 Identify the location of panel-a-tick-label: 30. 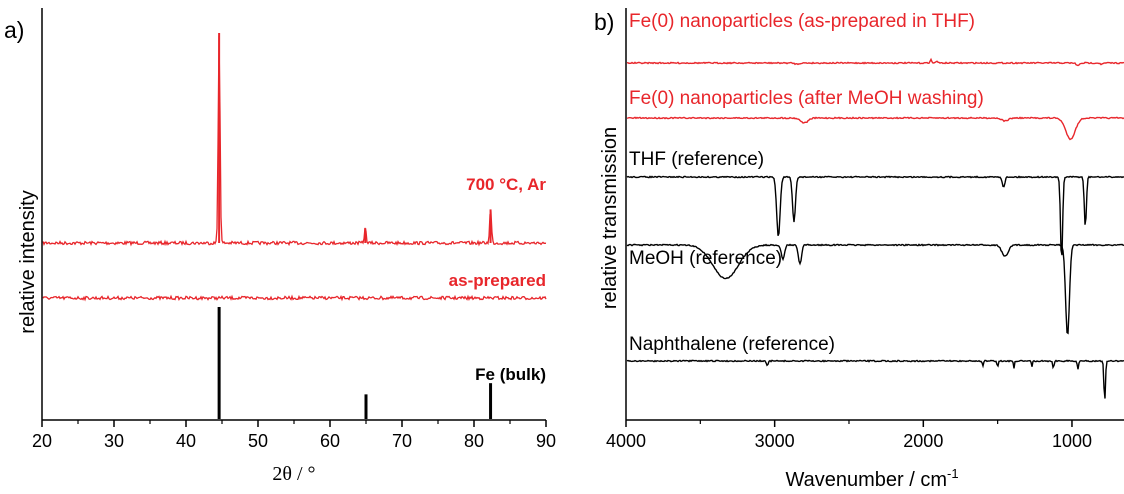
(114, 441).